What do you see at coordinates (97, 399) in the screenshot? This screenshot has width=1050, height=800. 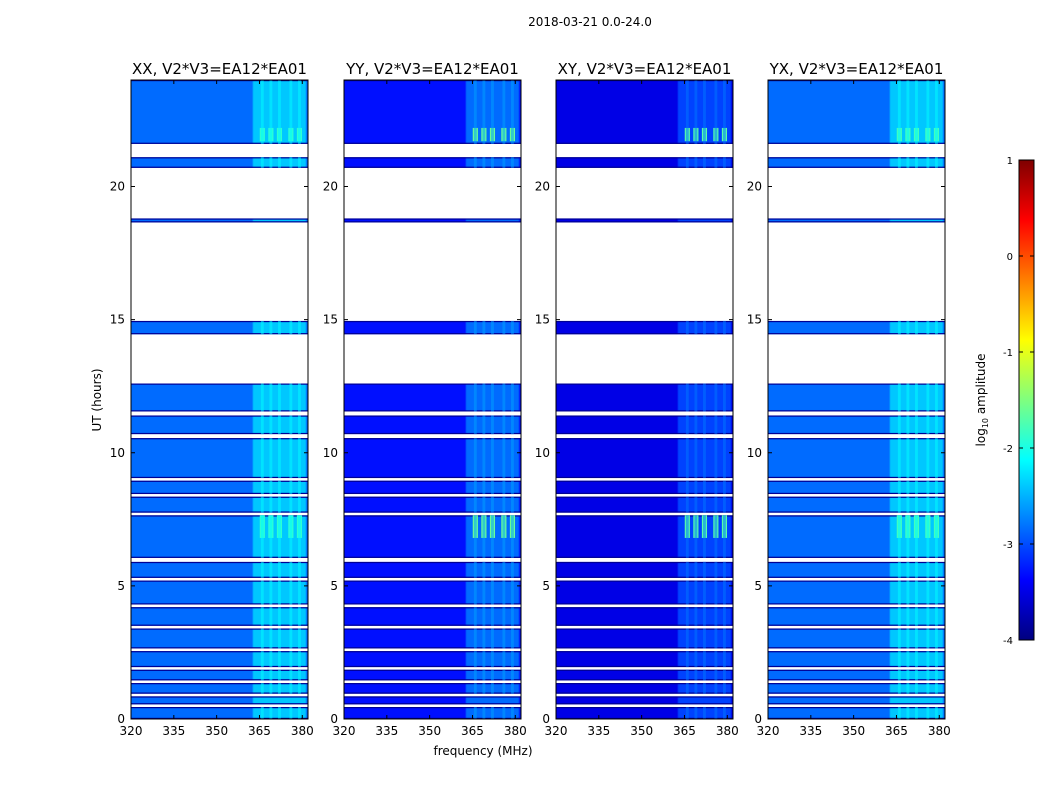 I see `y-axis-label: UT (hours)` at bounding box center [97, 399].